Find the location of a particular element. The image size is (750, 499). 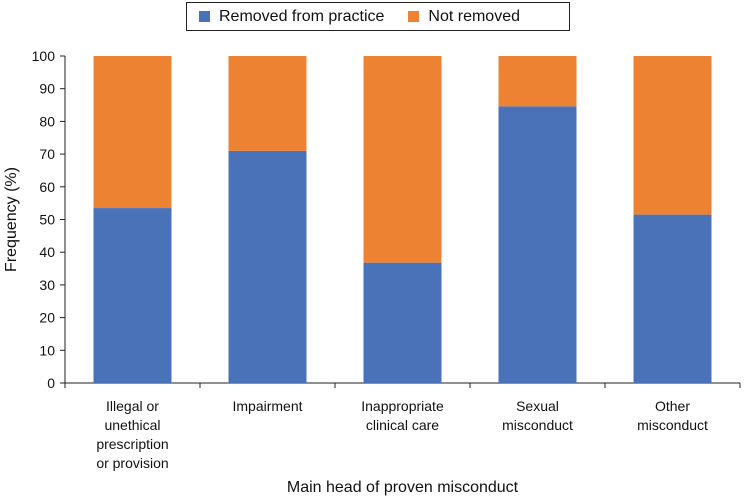

y-tick-label: 10 is located at coordinates (47, 350).